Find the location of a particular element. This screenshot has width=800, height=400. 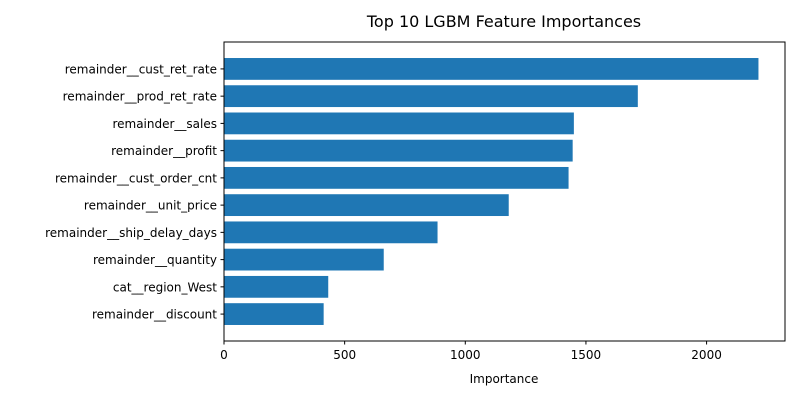

x-tick-label: 1000 is located at coordinates (465, 355).